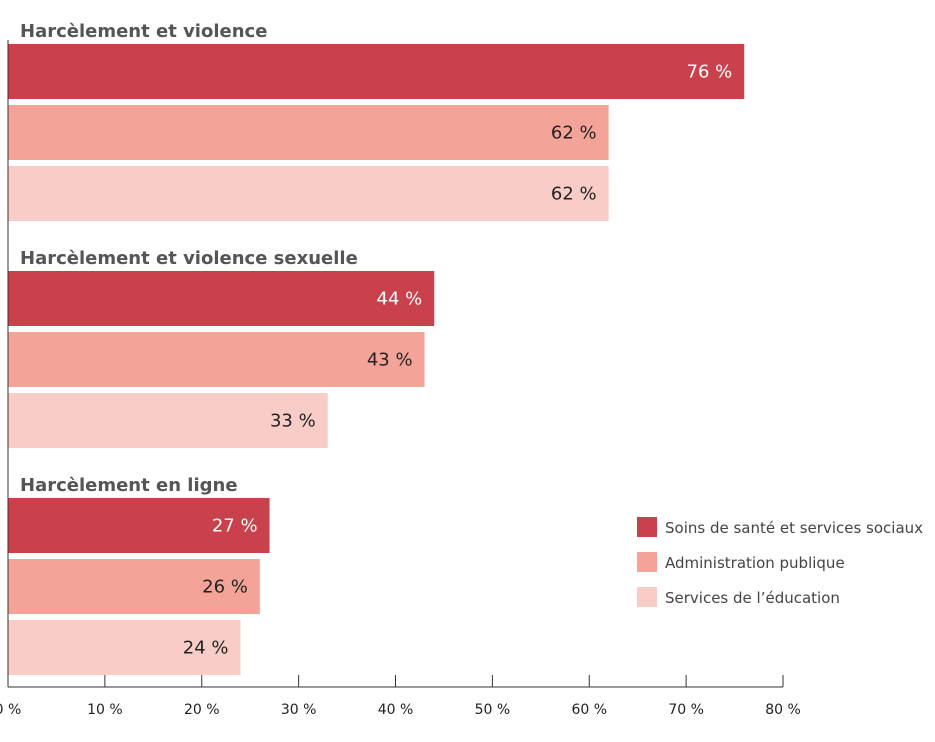  Describe the element at coordinates (129, 485) in the screenshot. I see `group-title: Harcèlement en ligne` at that location.